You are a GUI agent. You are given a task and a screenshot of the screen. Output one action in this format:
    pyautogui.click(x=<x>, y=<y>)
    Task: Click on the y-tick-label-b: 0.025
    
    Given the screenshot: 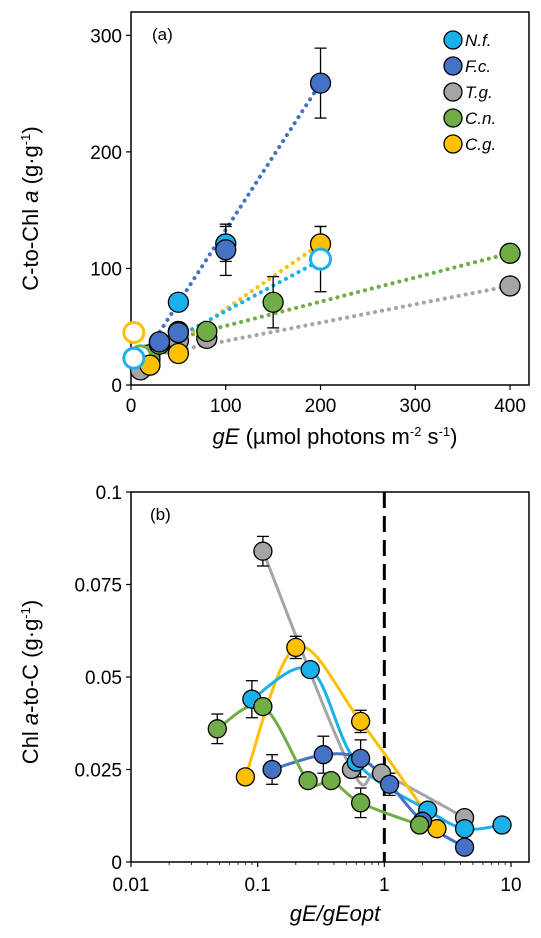 What is the action you would take?
    pyautogui.click(x=98, y=771)
    